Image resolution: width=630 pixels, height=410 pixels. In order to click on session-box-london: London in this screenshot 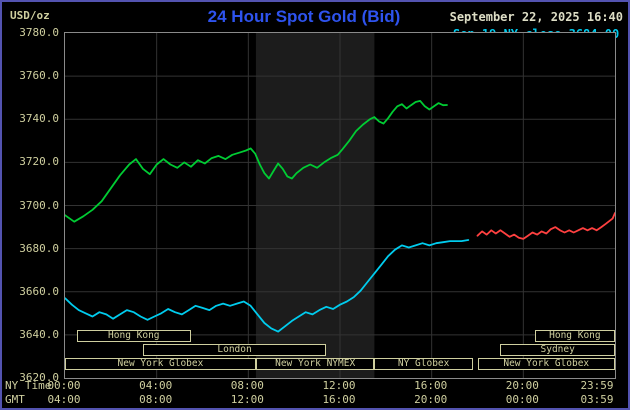, I will do `click(234, 350)`.